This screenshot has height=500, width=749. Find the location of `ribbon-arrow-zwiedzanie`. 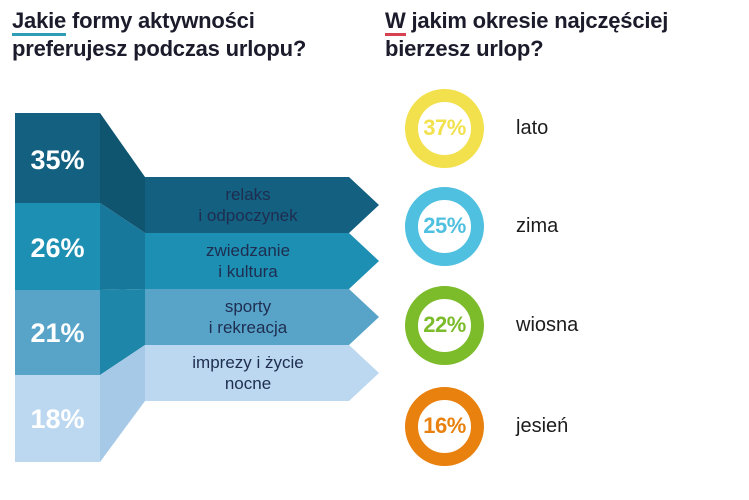

ribbon-arrow-zwiedzanie is located at coordinates (262, 261).